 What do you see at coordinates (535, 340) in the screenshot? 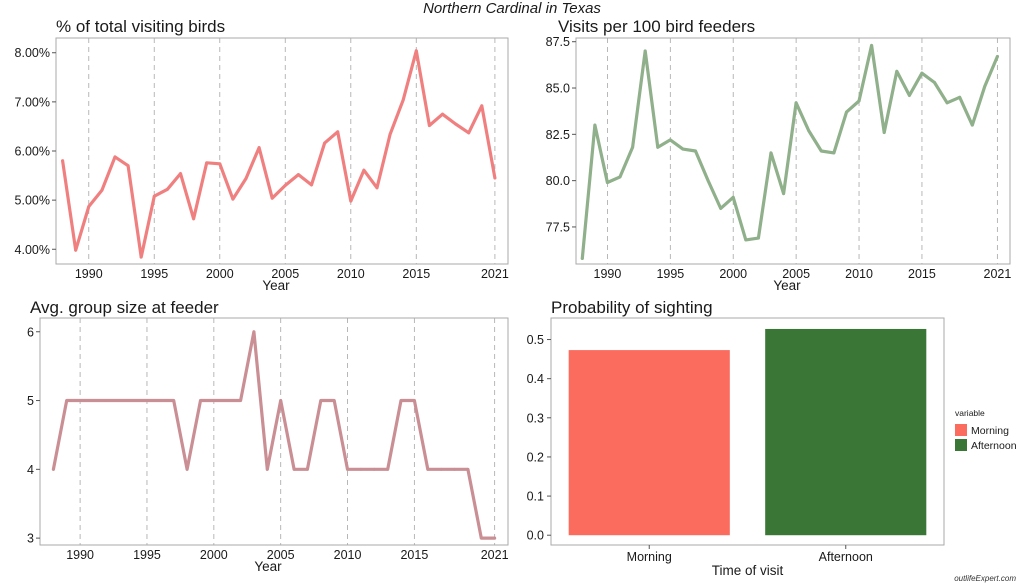
I see `y-tick-label: 0.5` at bounding box center [535, 340].